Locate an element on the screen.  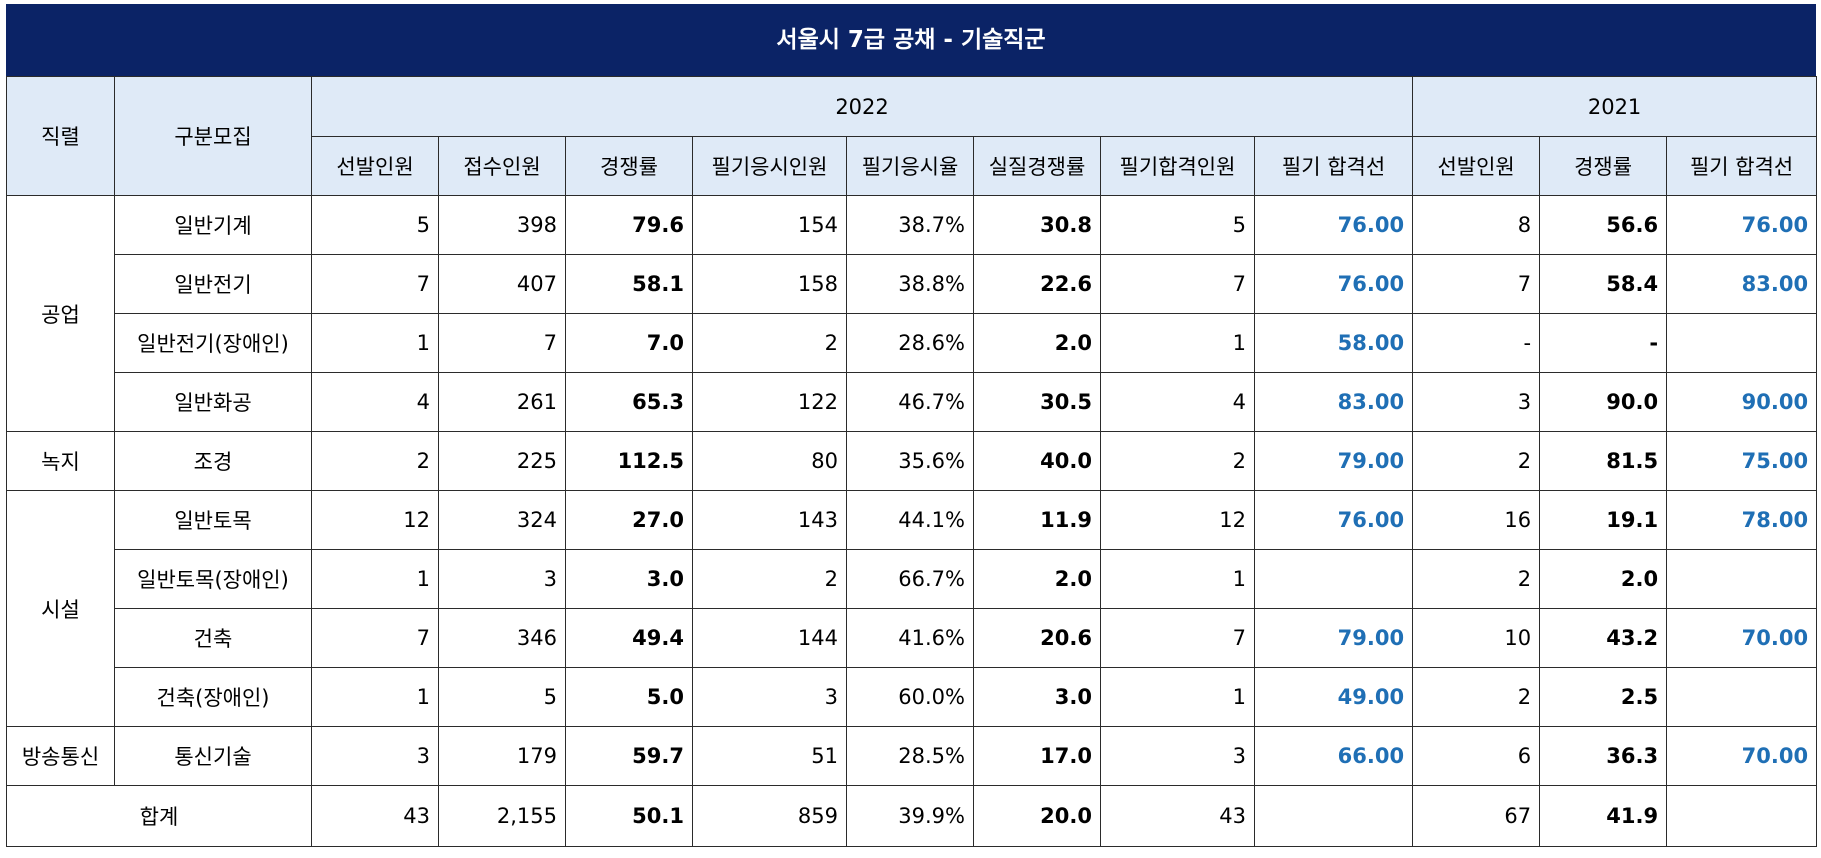
value-cell: 51 is located at coordinates (769, 756).